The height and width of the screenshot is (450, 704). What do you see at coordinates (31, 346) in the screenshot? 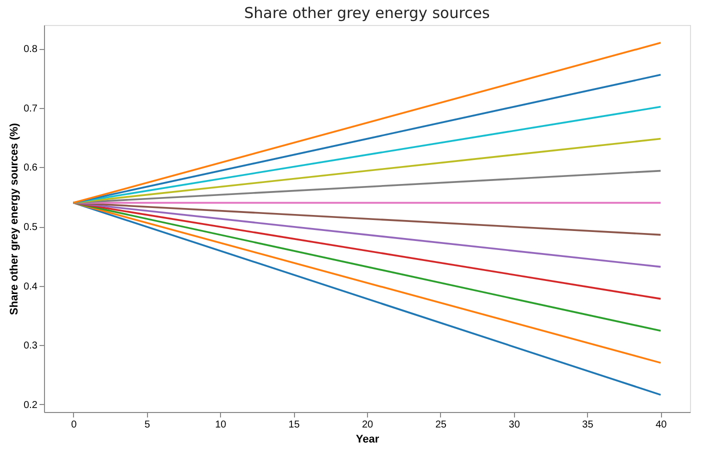
I see `y-tick-label: 0.3` at bounding box center [31, 346].